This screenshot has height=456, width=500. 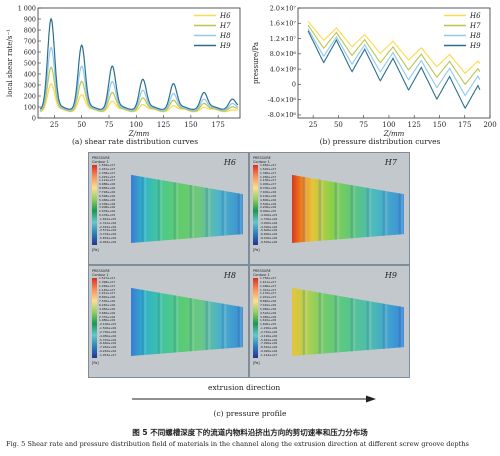 I want to click on contour-legend-value: -7.090e+06, so click(x=269, y=343).